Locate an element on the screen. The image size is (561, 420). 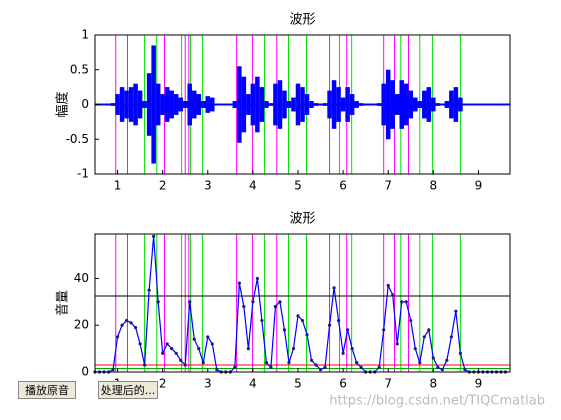
y-tick-label: 0.5 is located at coordinates (79, 69).